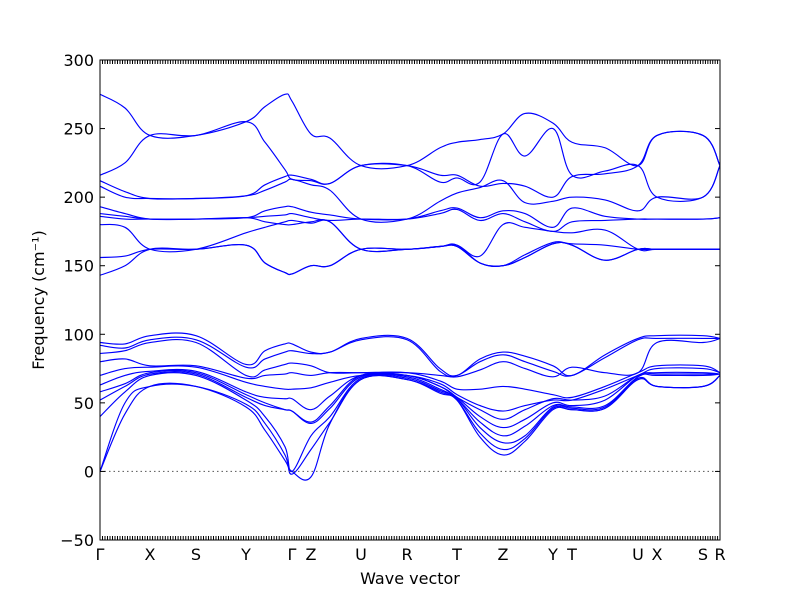 This screenshot has width=800, height=600. Describe the element at coordinates (38, 299) in the screenshot. I see `y-axis-label: Frequency (cm⁻¹)` at that location.